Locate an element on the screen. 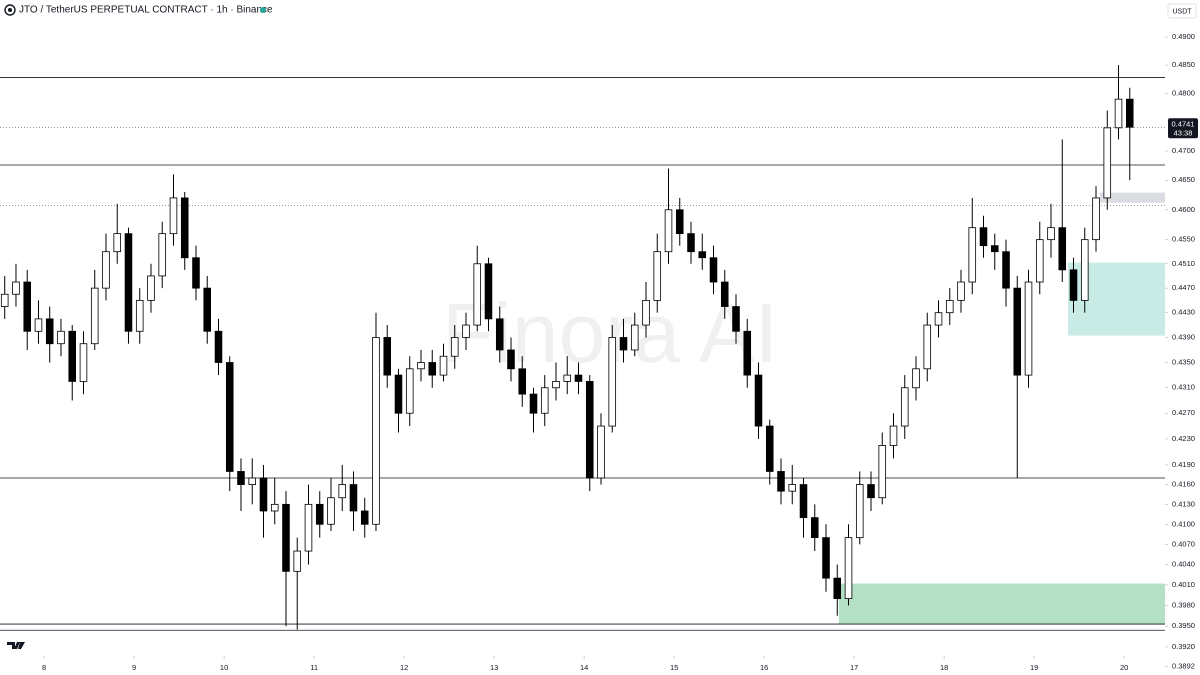  last-price-label: 0.4741 is located at coordinates (1183, 123).